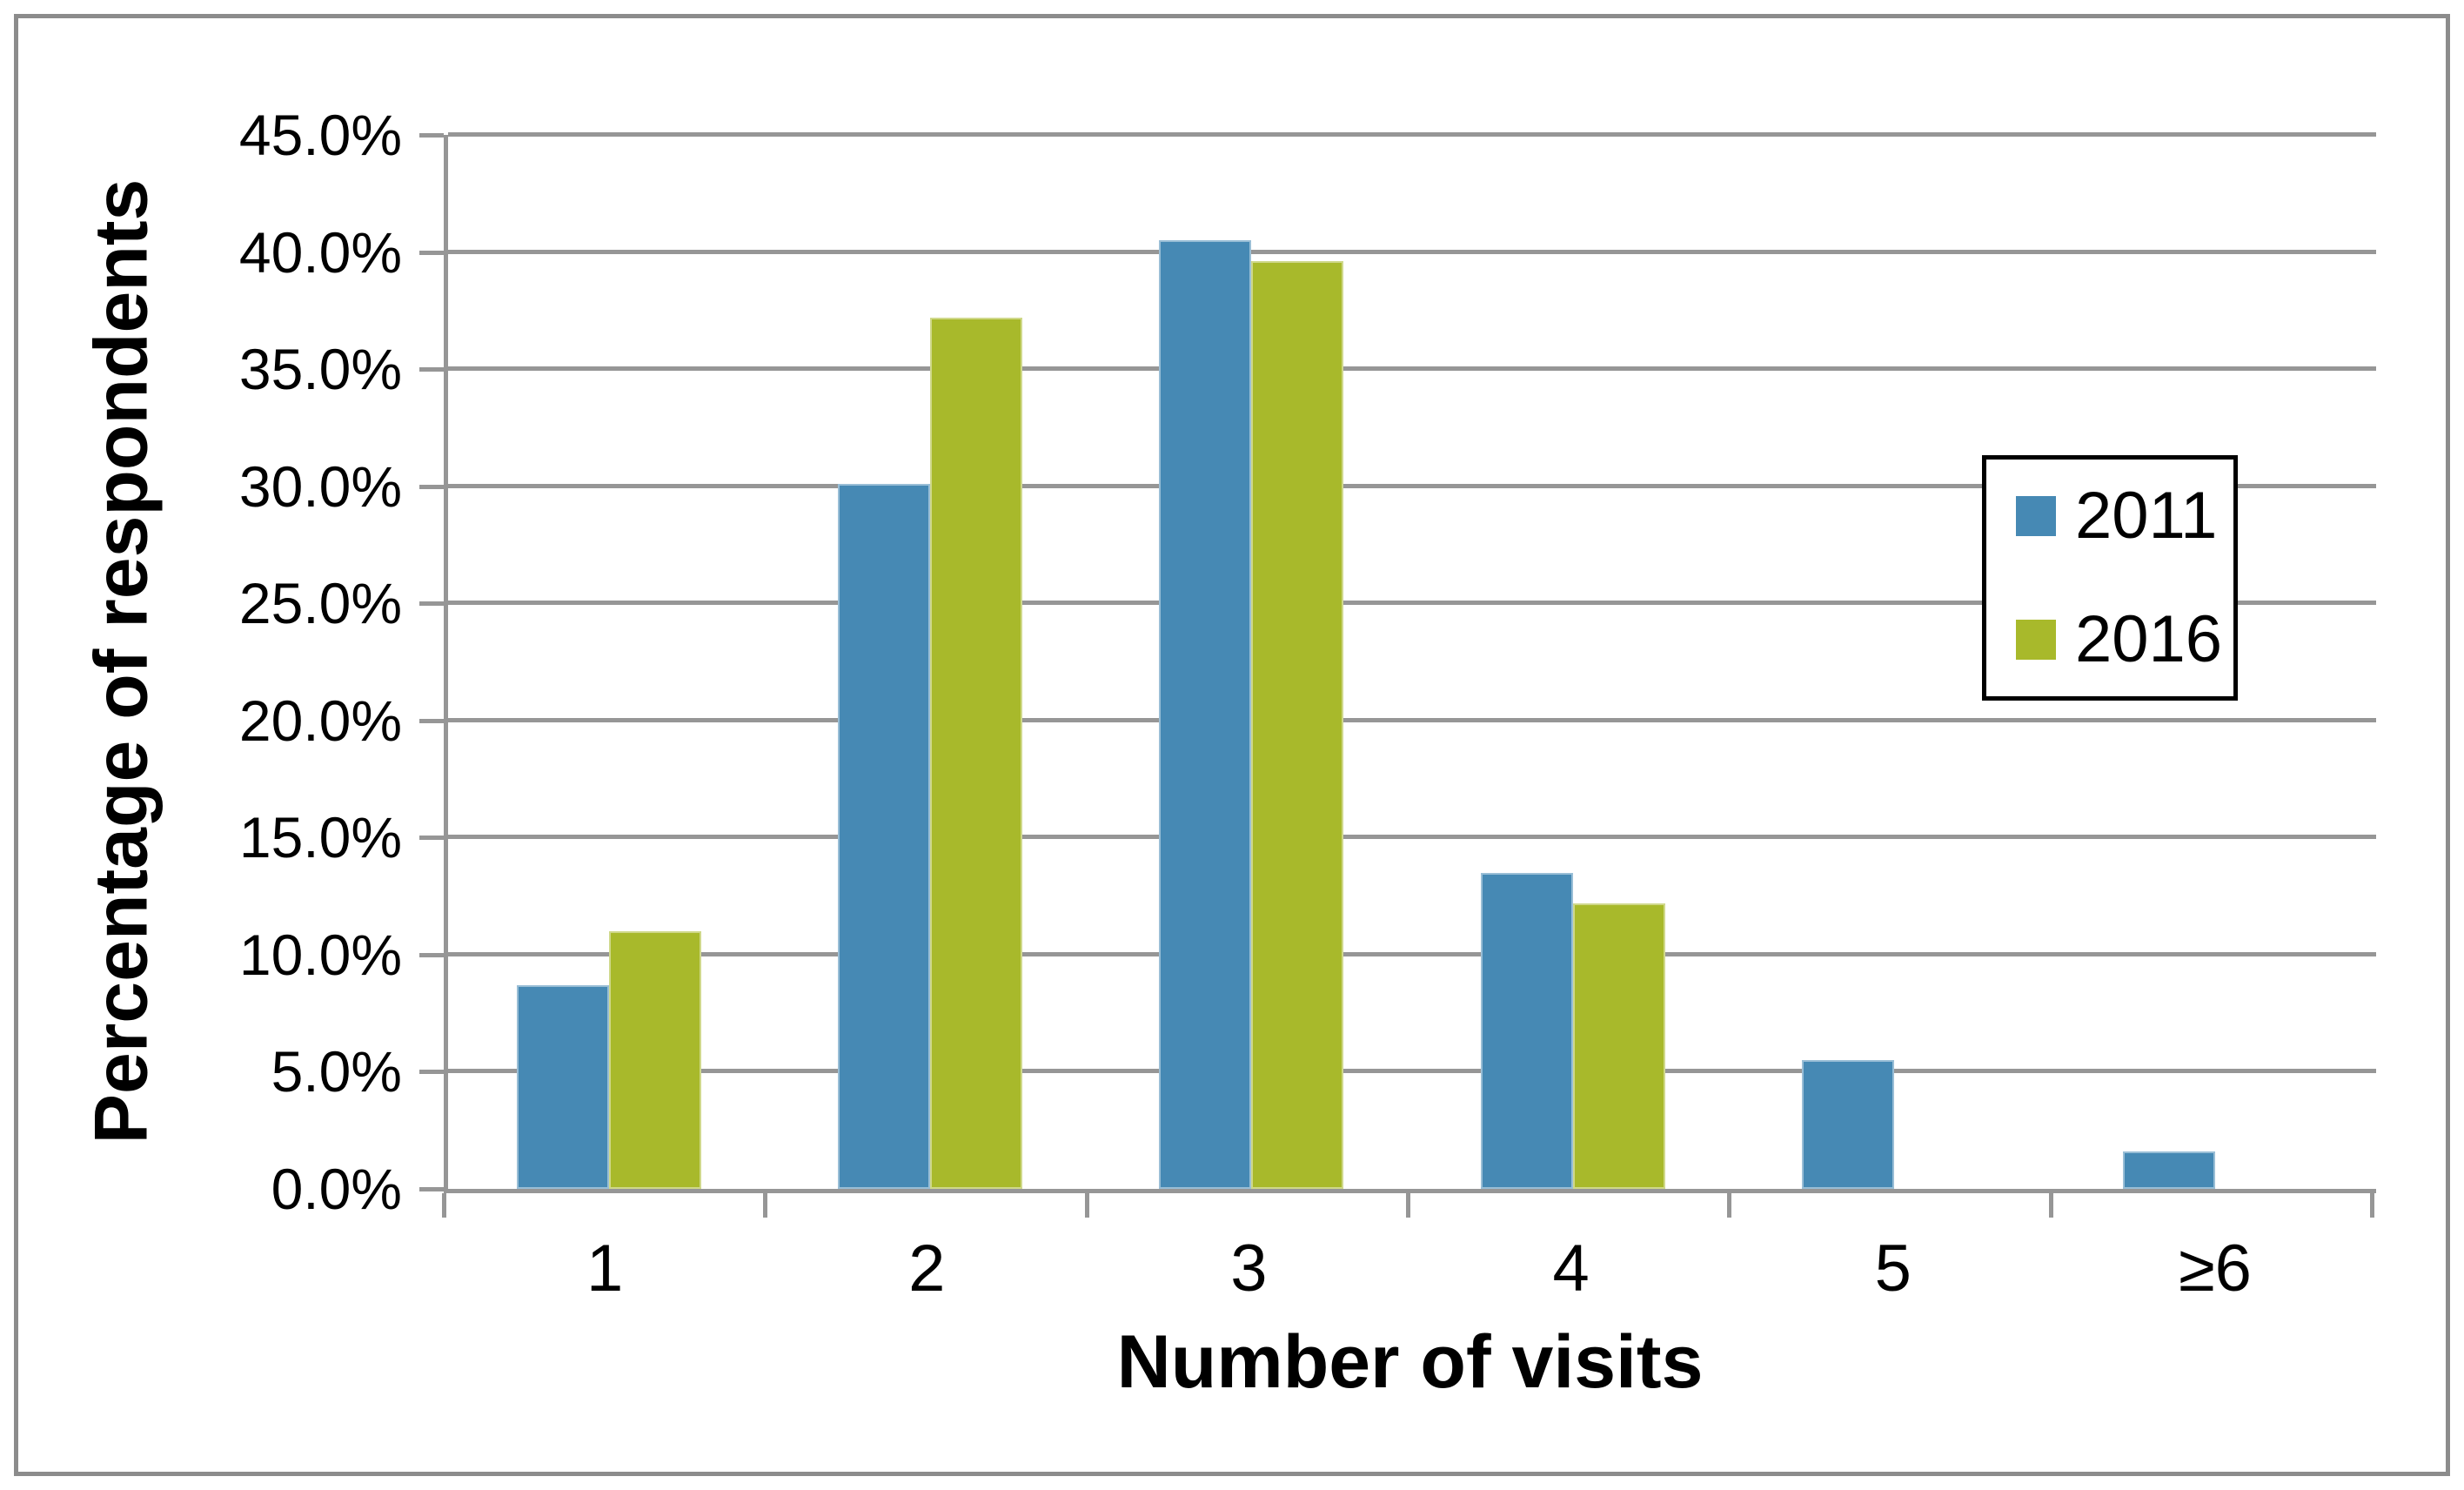  I want to click on y-tick-label-45: 45.0%, so click(320, 135).